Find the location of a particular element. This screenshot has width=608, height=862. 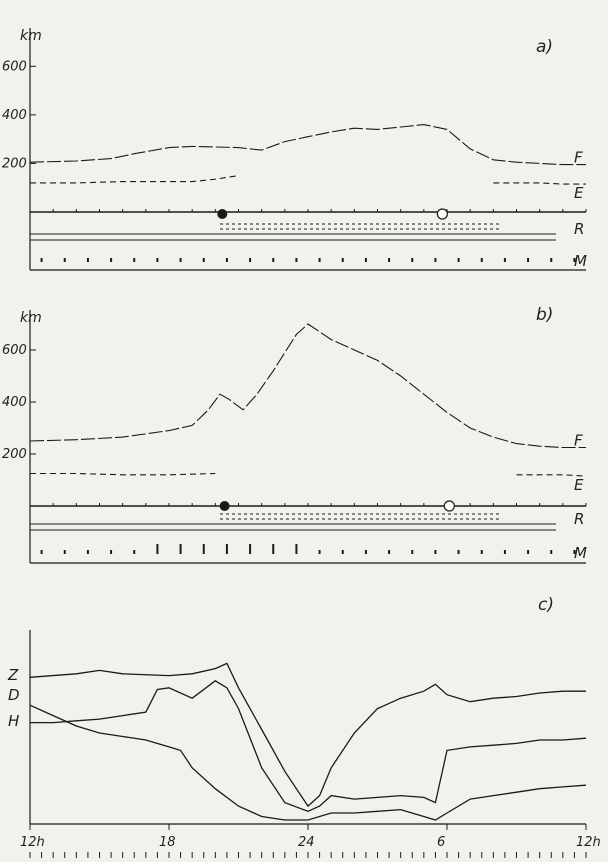

x-tick-label: 6 is located at coordinates (441, 842).